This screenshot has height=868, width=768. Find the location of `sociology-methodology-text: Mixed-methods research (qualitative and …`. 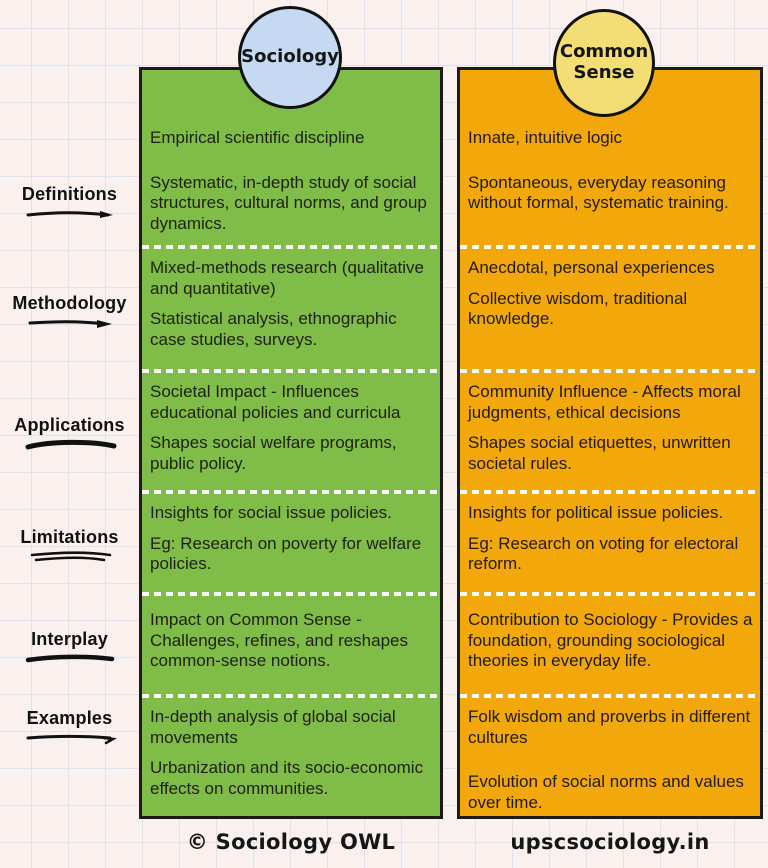

sociology-methodology-text: Mixed-methods research (qualitative and … is located at coordinates (287, 278).